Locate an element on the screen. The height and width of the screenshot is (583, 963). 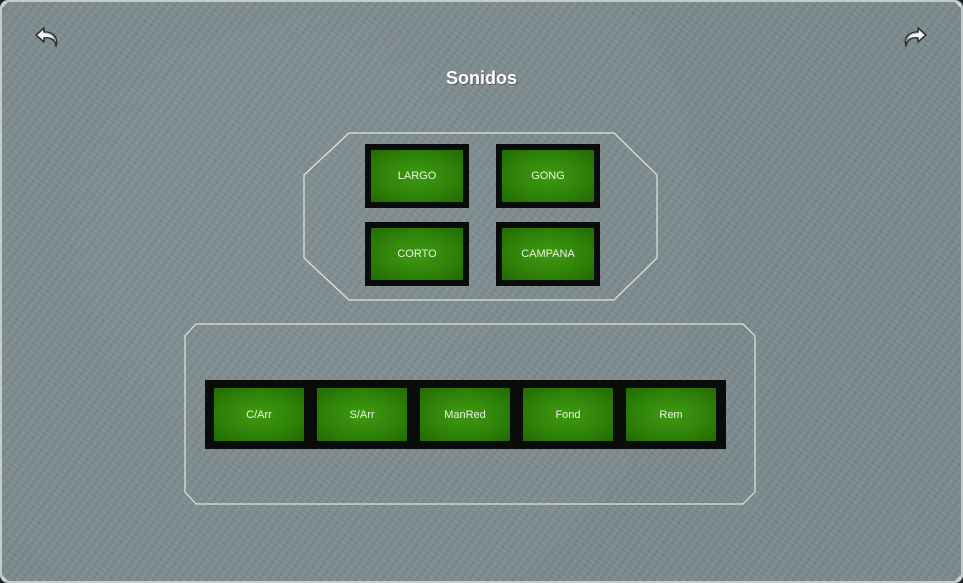
largo-label: LARGO is located at coordinates (417, 176).